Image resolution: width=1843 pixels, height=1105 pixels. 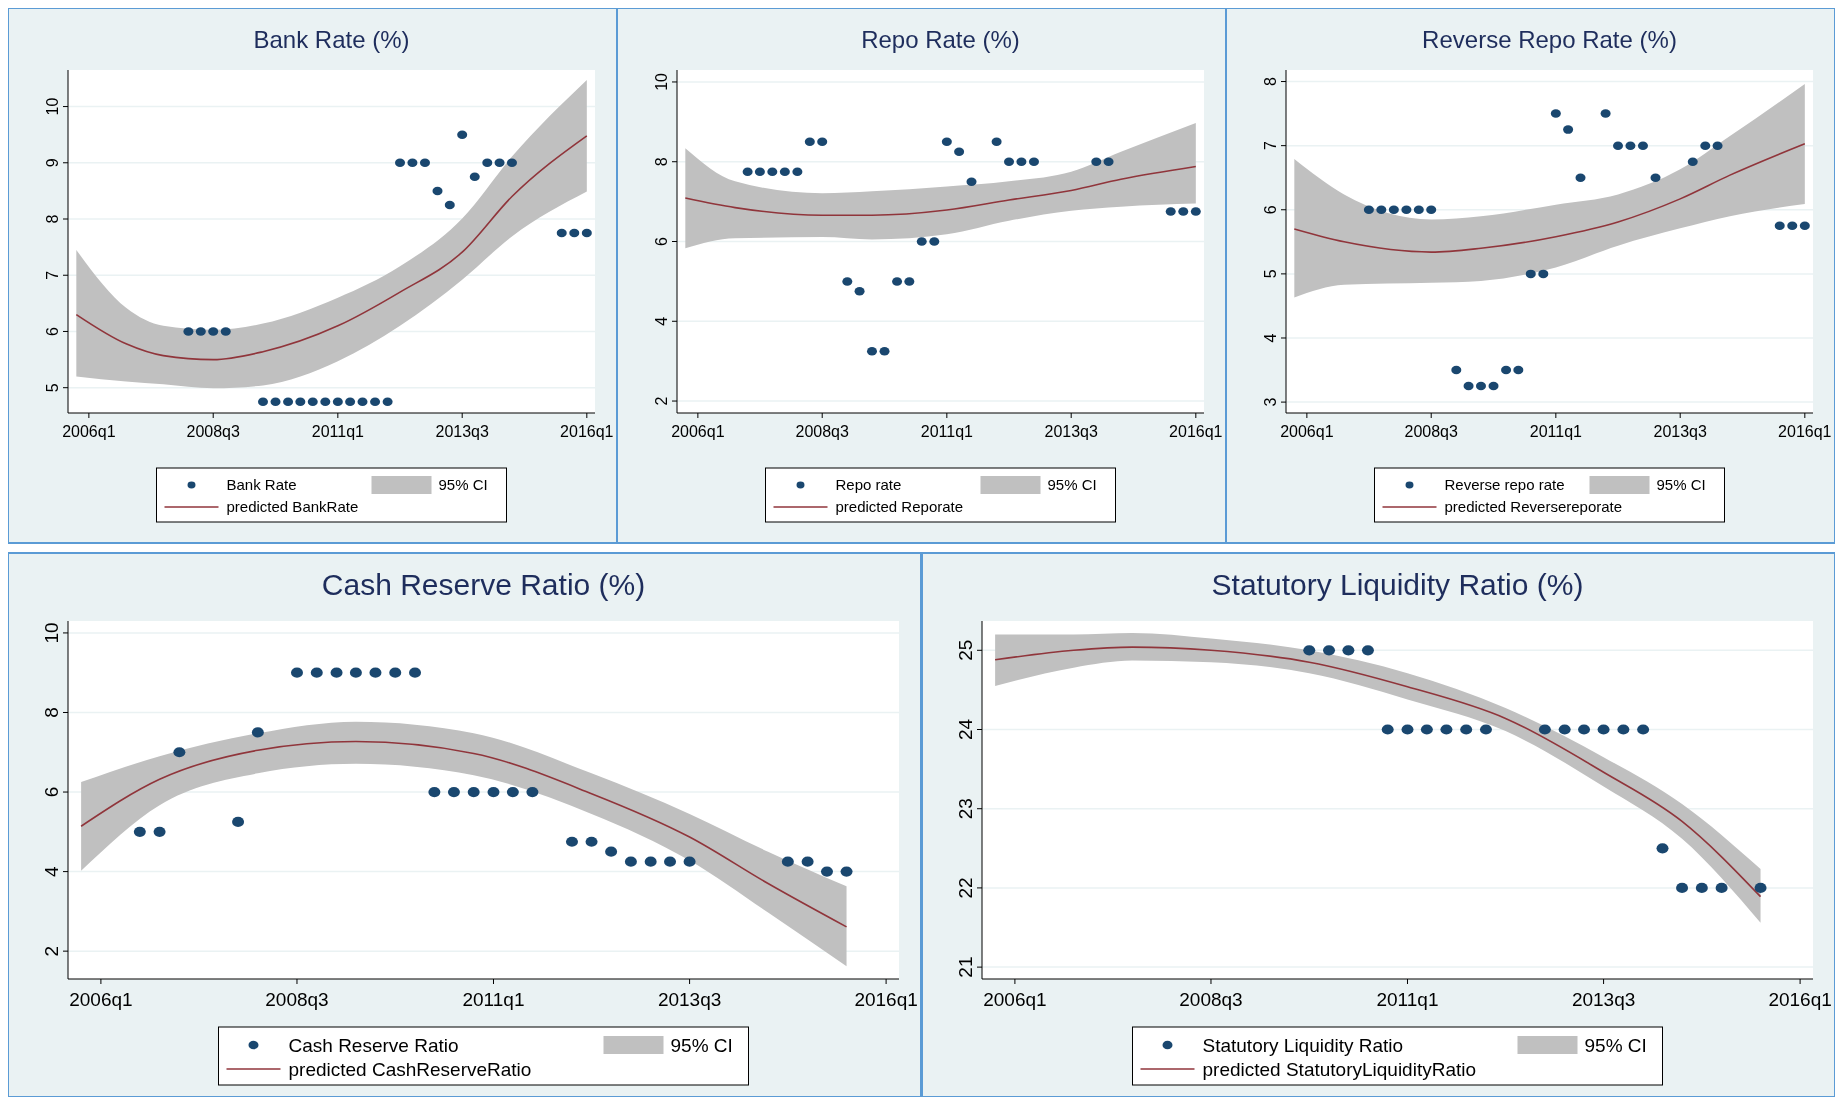 I want to click on legend-label: predicted CashReserveRatio, so click(x=410, y=1069).